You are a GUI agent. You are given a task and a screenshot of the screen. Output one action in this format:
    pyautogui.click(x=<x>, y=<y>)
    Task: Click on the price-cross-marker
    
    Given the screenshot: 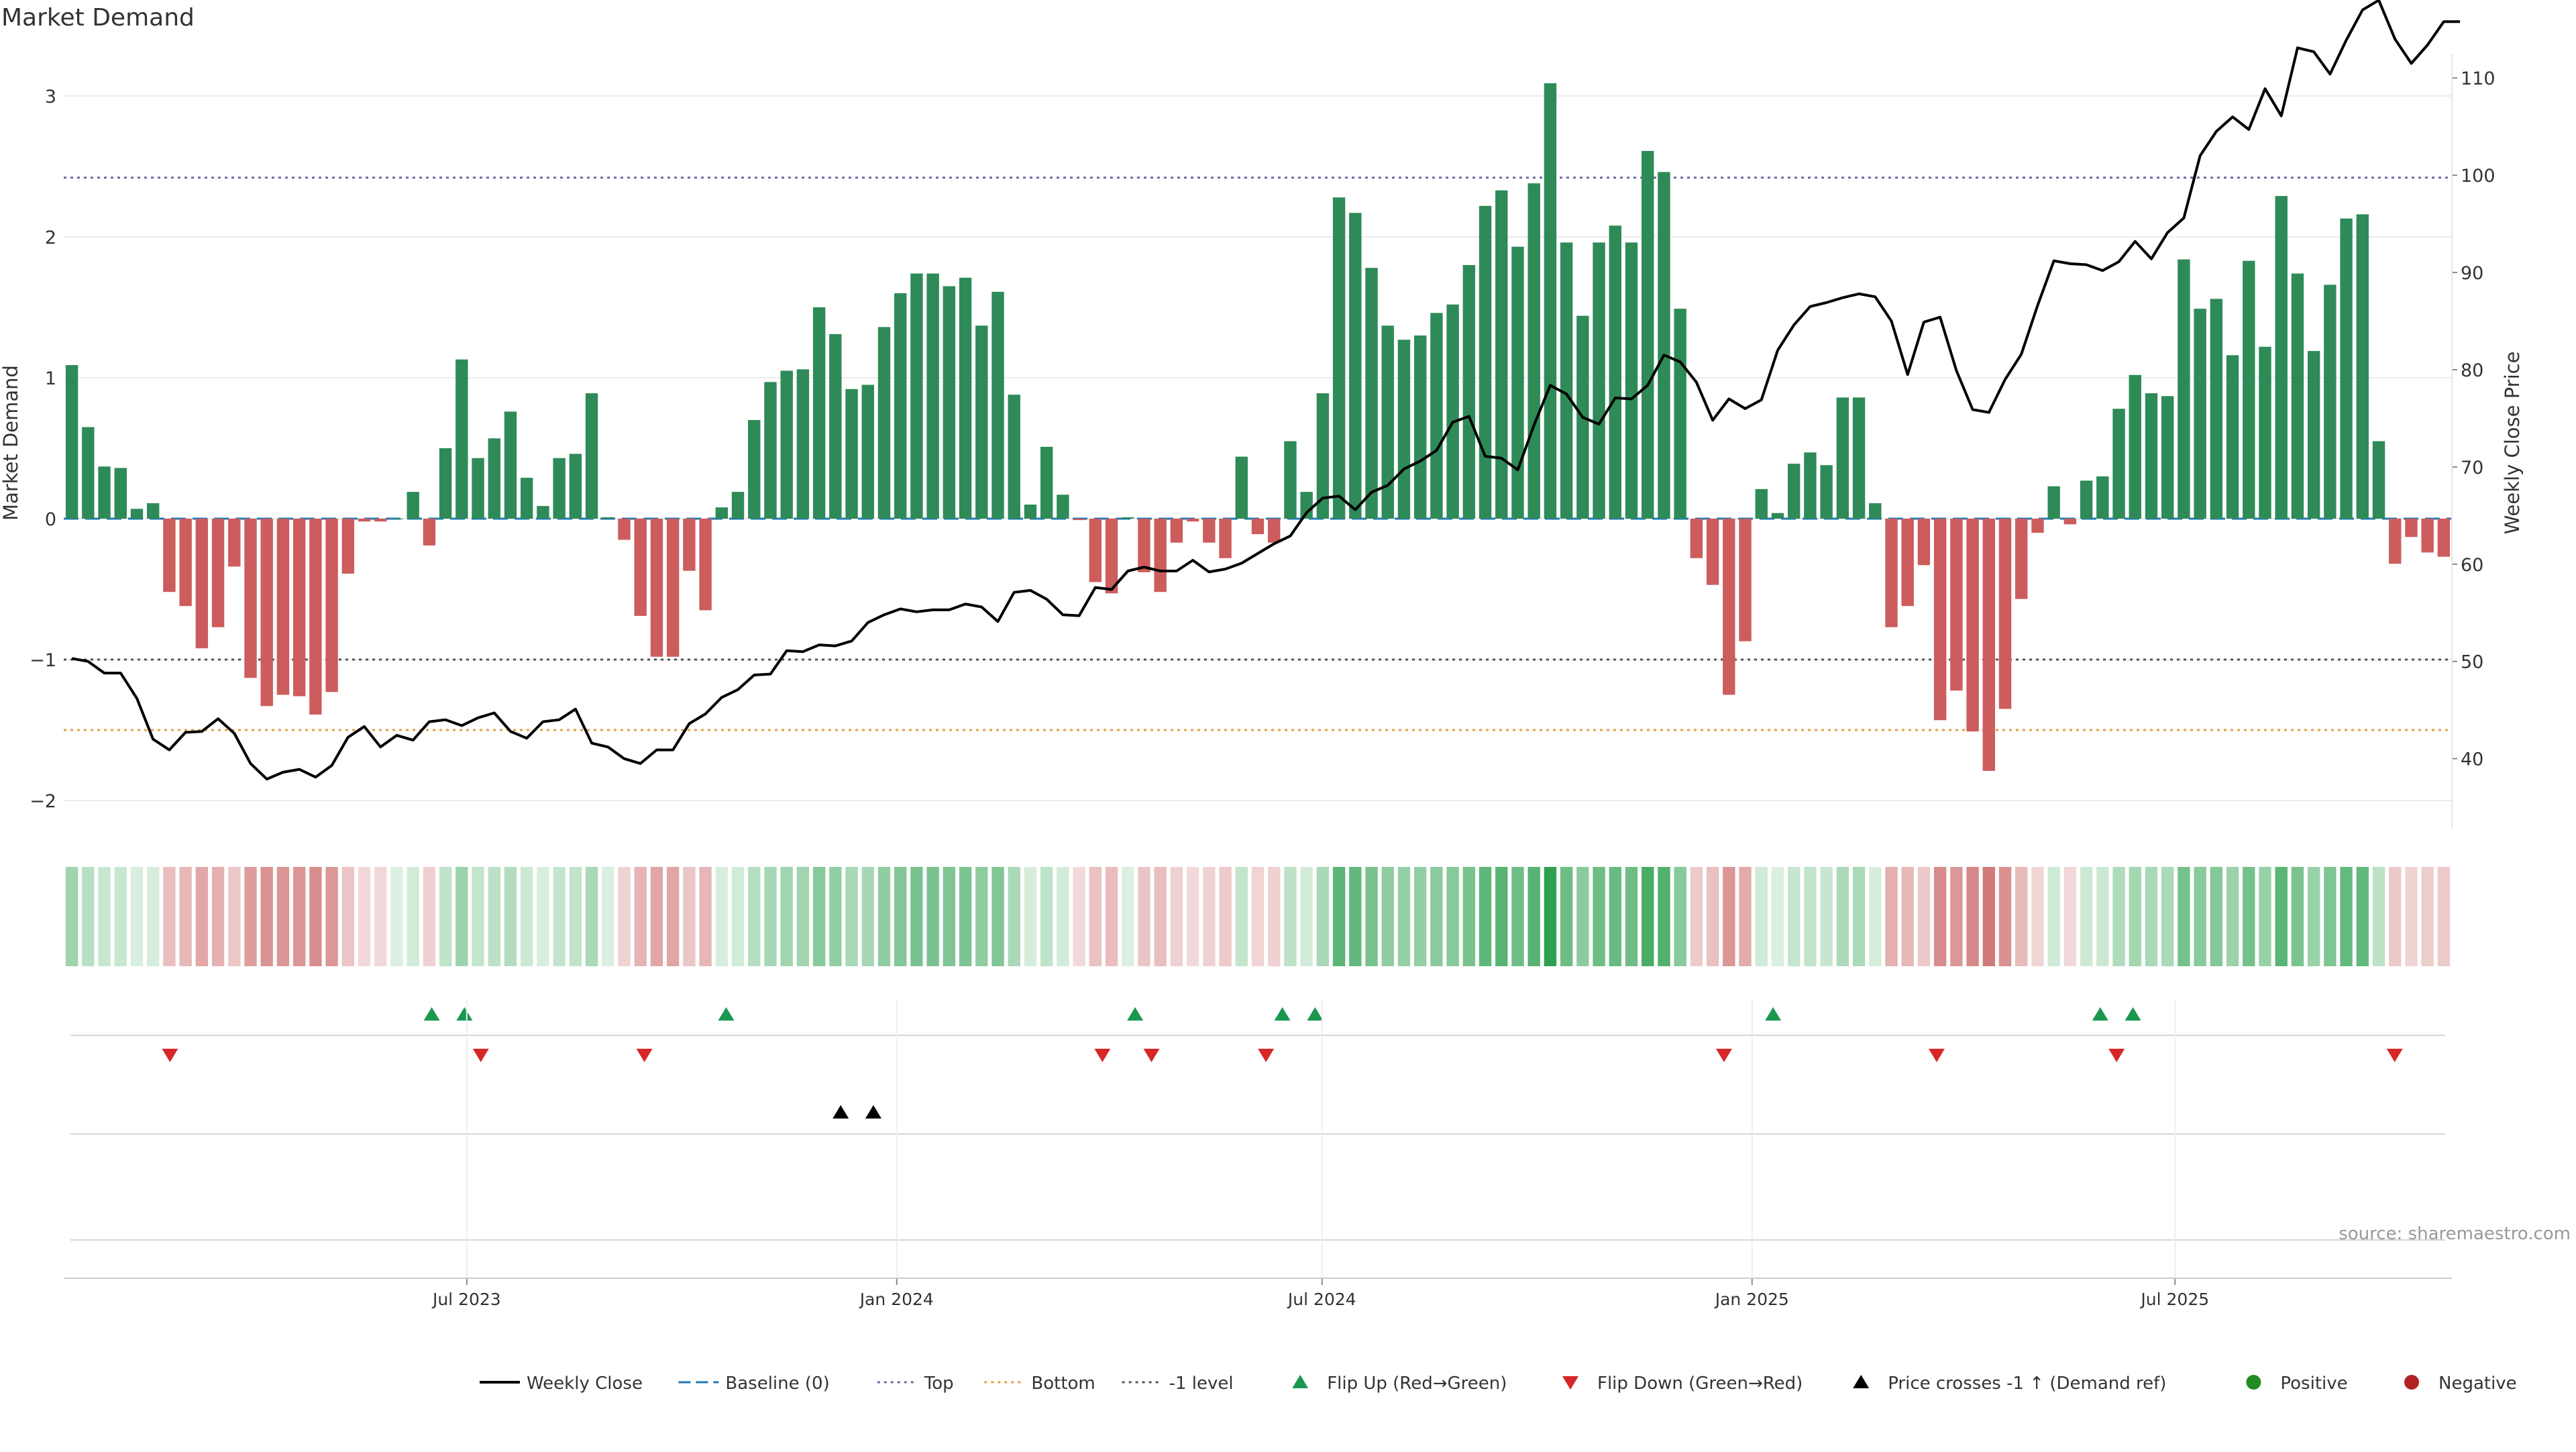 What is the action you would take?
    pyautogui.click(x=873, y=1112)
    